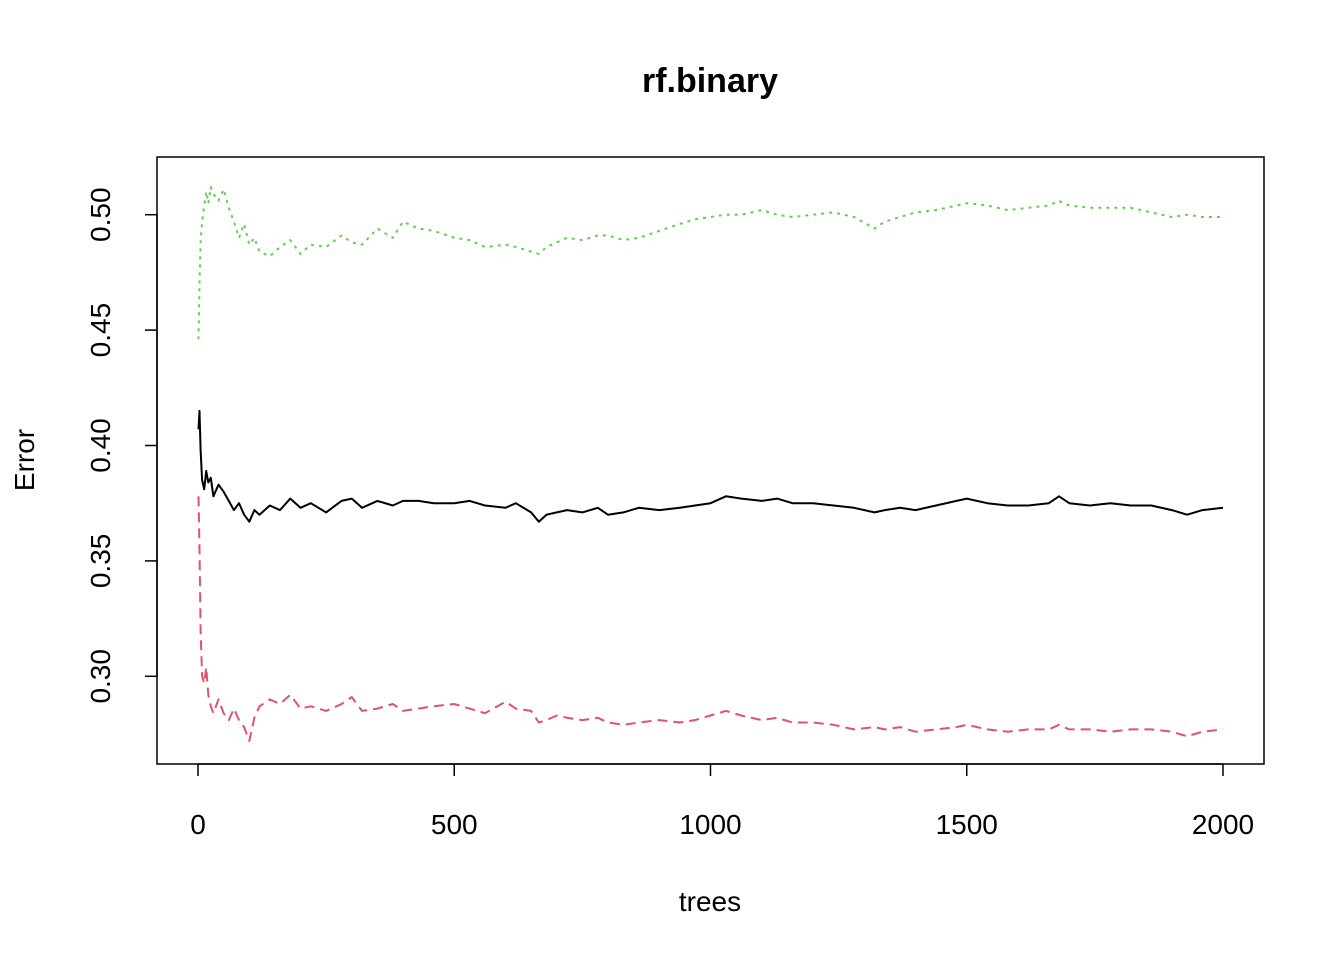 The image size is (1344, 960). I want to click on x-tick-label: 1500, so click(967, 824).